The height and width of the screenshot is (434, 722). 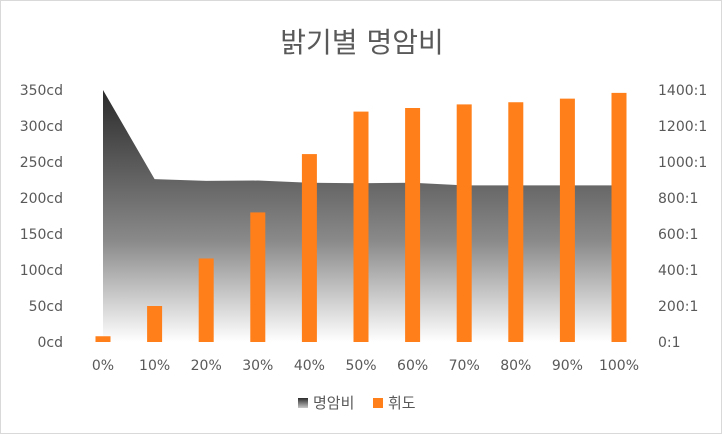 I want to click on legend-swatch-contrast, so click(x=303, y=403).